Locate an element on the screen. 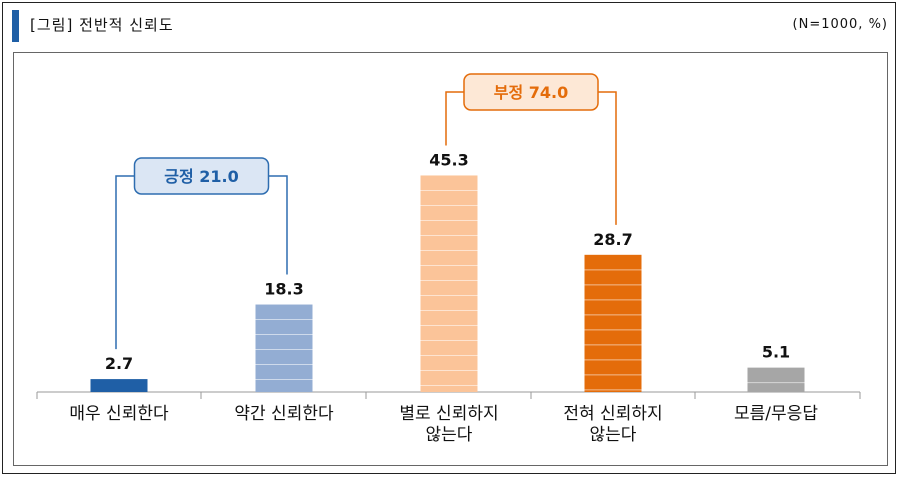  value-label-0: 2.7 is located at coordinates (119, 363).